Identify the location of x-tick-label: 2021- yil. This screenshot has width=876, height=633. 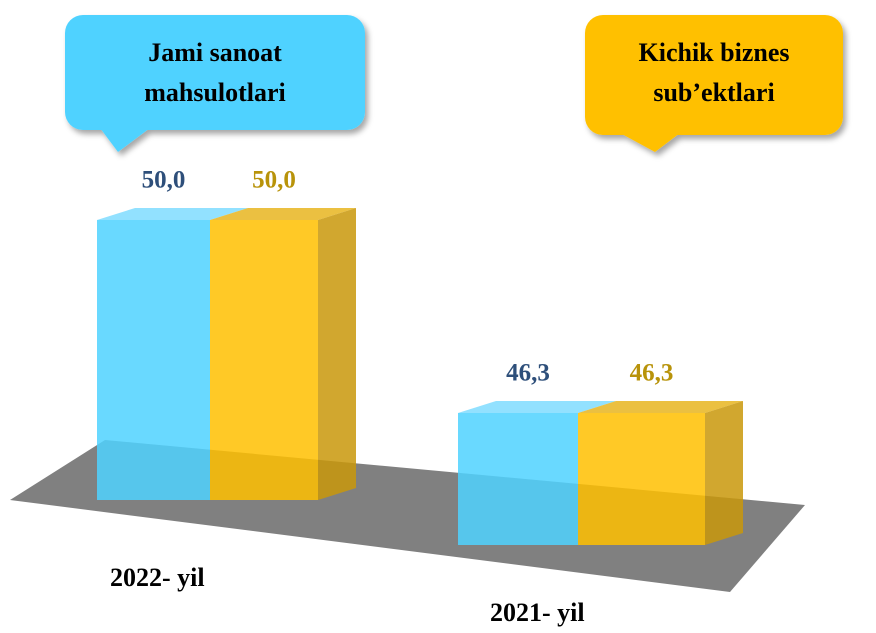
(537, 612).